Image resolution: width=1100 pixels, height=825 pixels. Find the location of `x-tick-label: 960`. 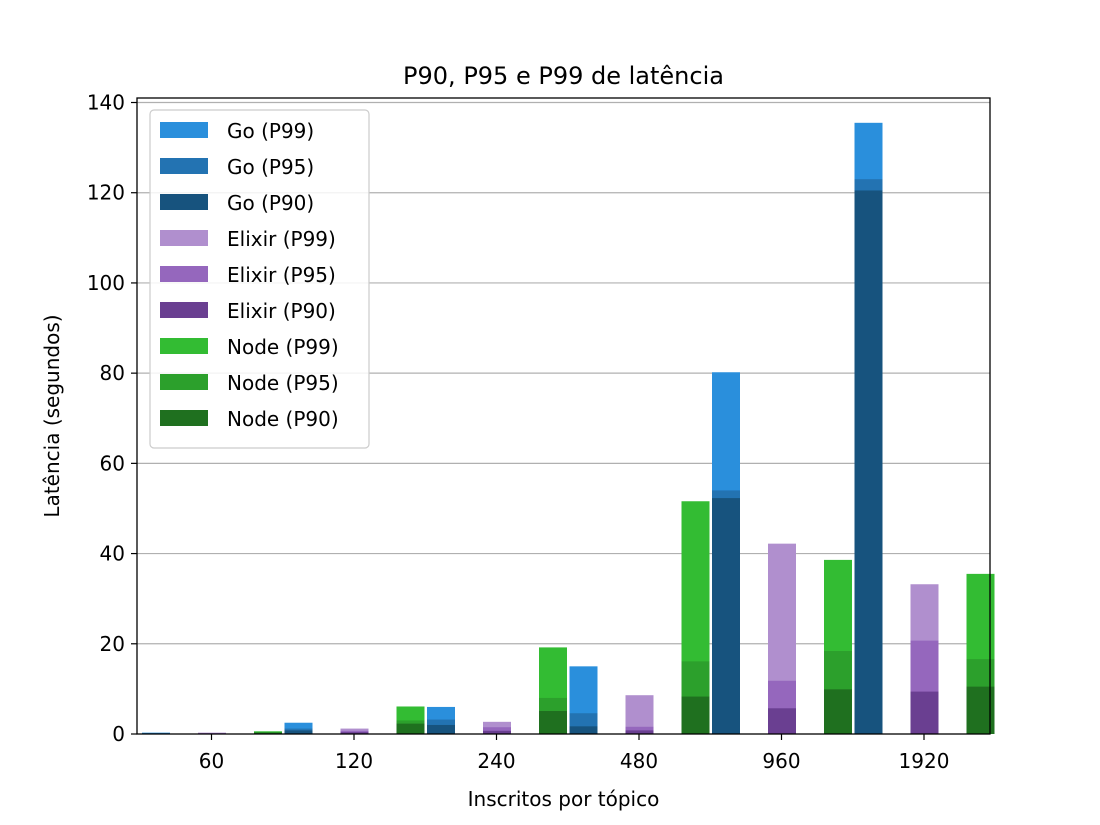

x-tick-label: 960 is located at coordinates (781, 761).